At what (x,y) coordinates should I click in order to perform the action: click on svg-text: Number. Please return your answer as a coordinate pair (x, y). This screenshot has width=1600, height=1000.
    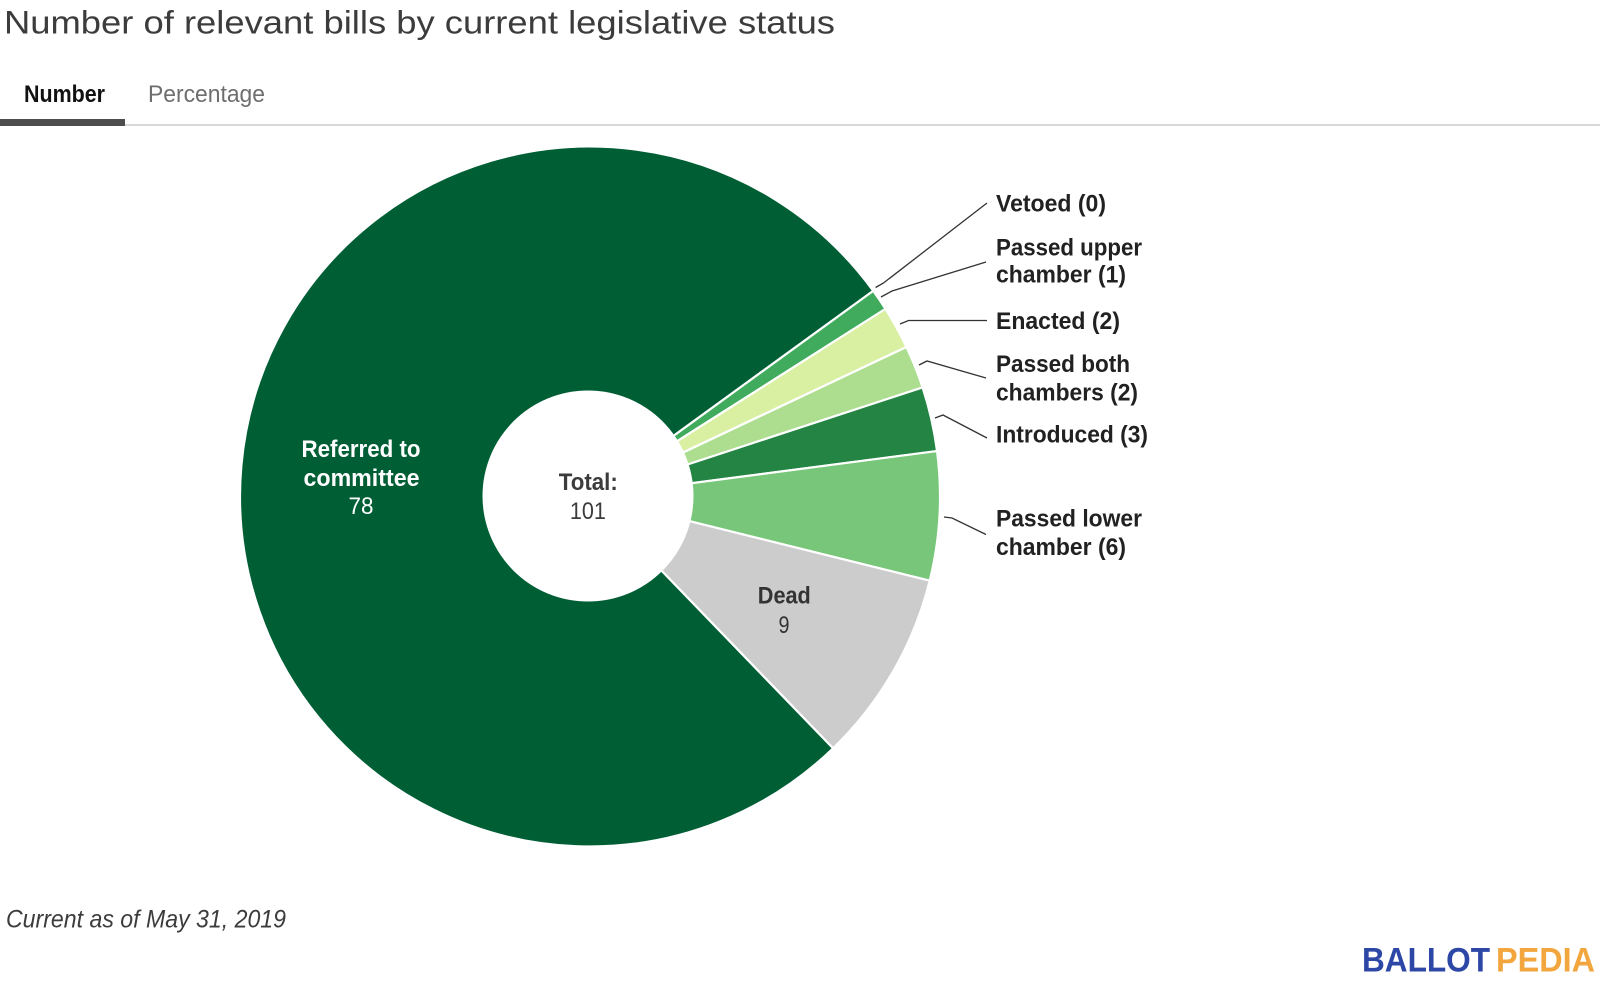
    Looking at the image, I should click on (64, 94).